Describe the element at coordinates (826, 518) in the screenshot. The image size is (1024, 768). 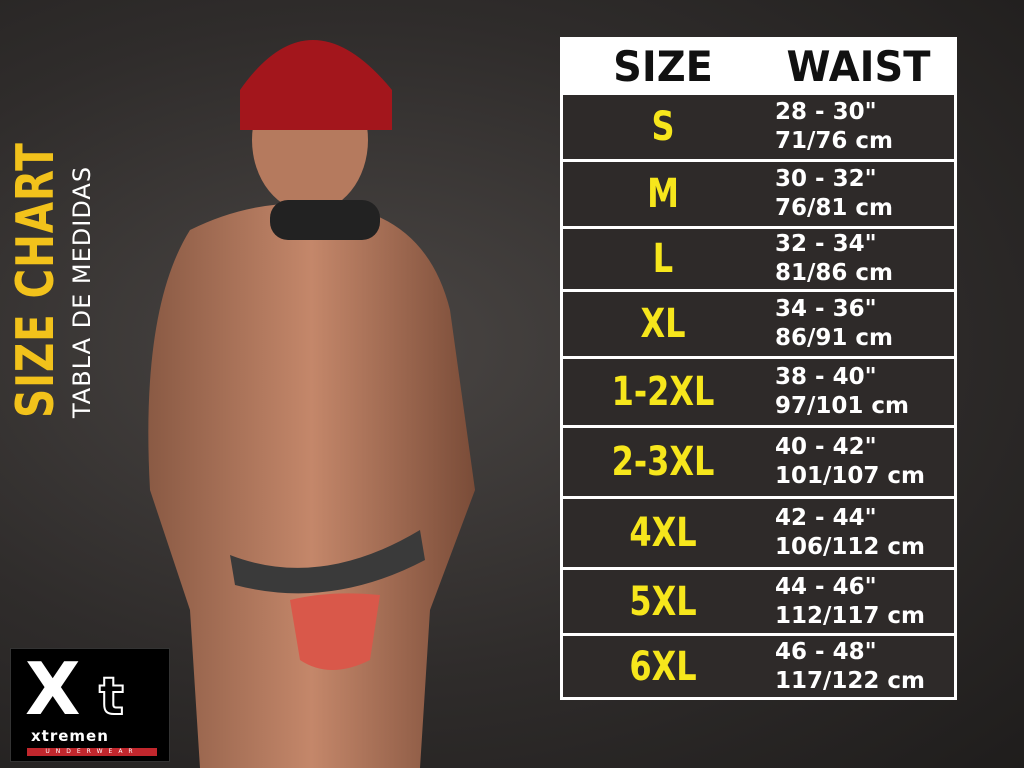
I see `waist-inches: 42 - 44"` at that location.